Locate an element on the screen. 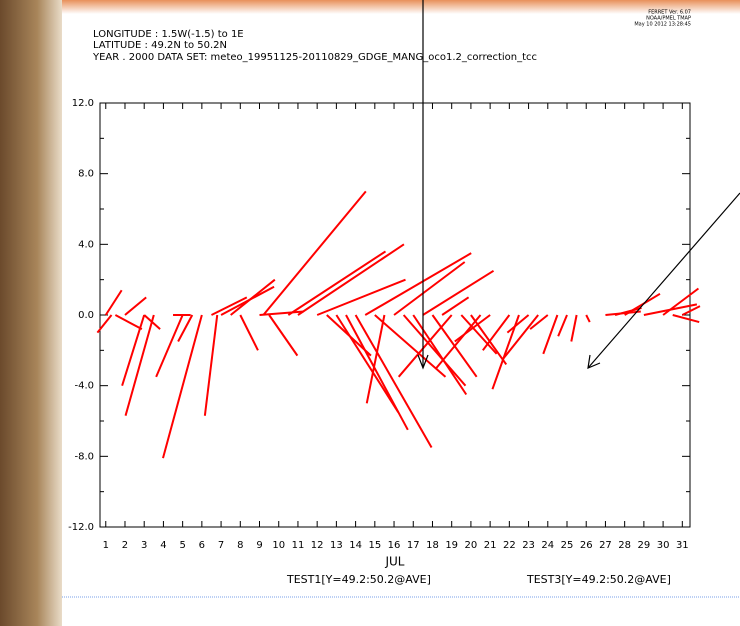 This screenshot has height=626, width=740. x-axis-label: JUL is located at coordinates (394, 562).